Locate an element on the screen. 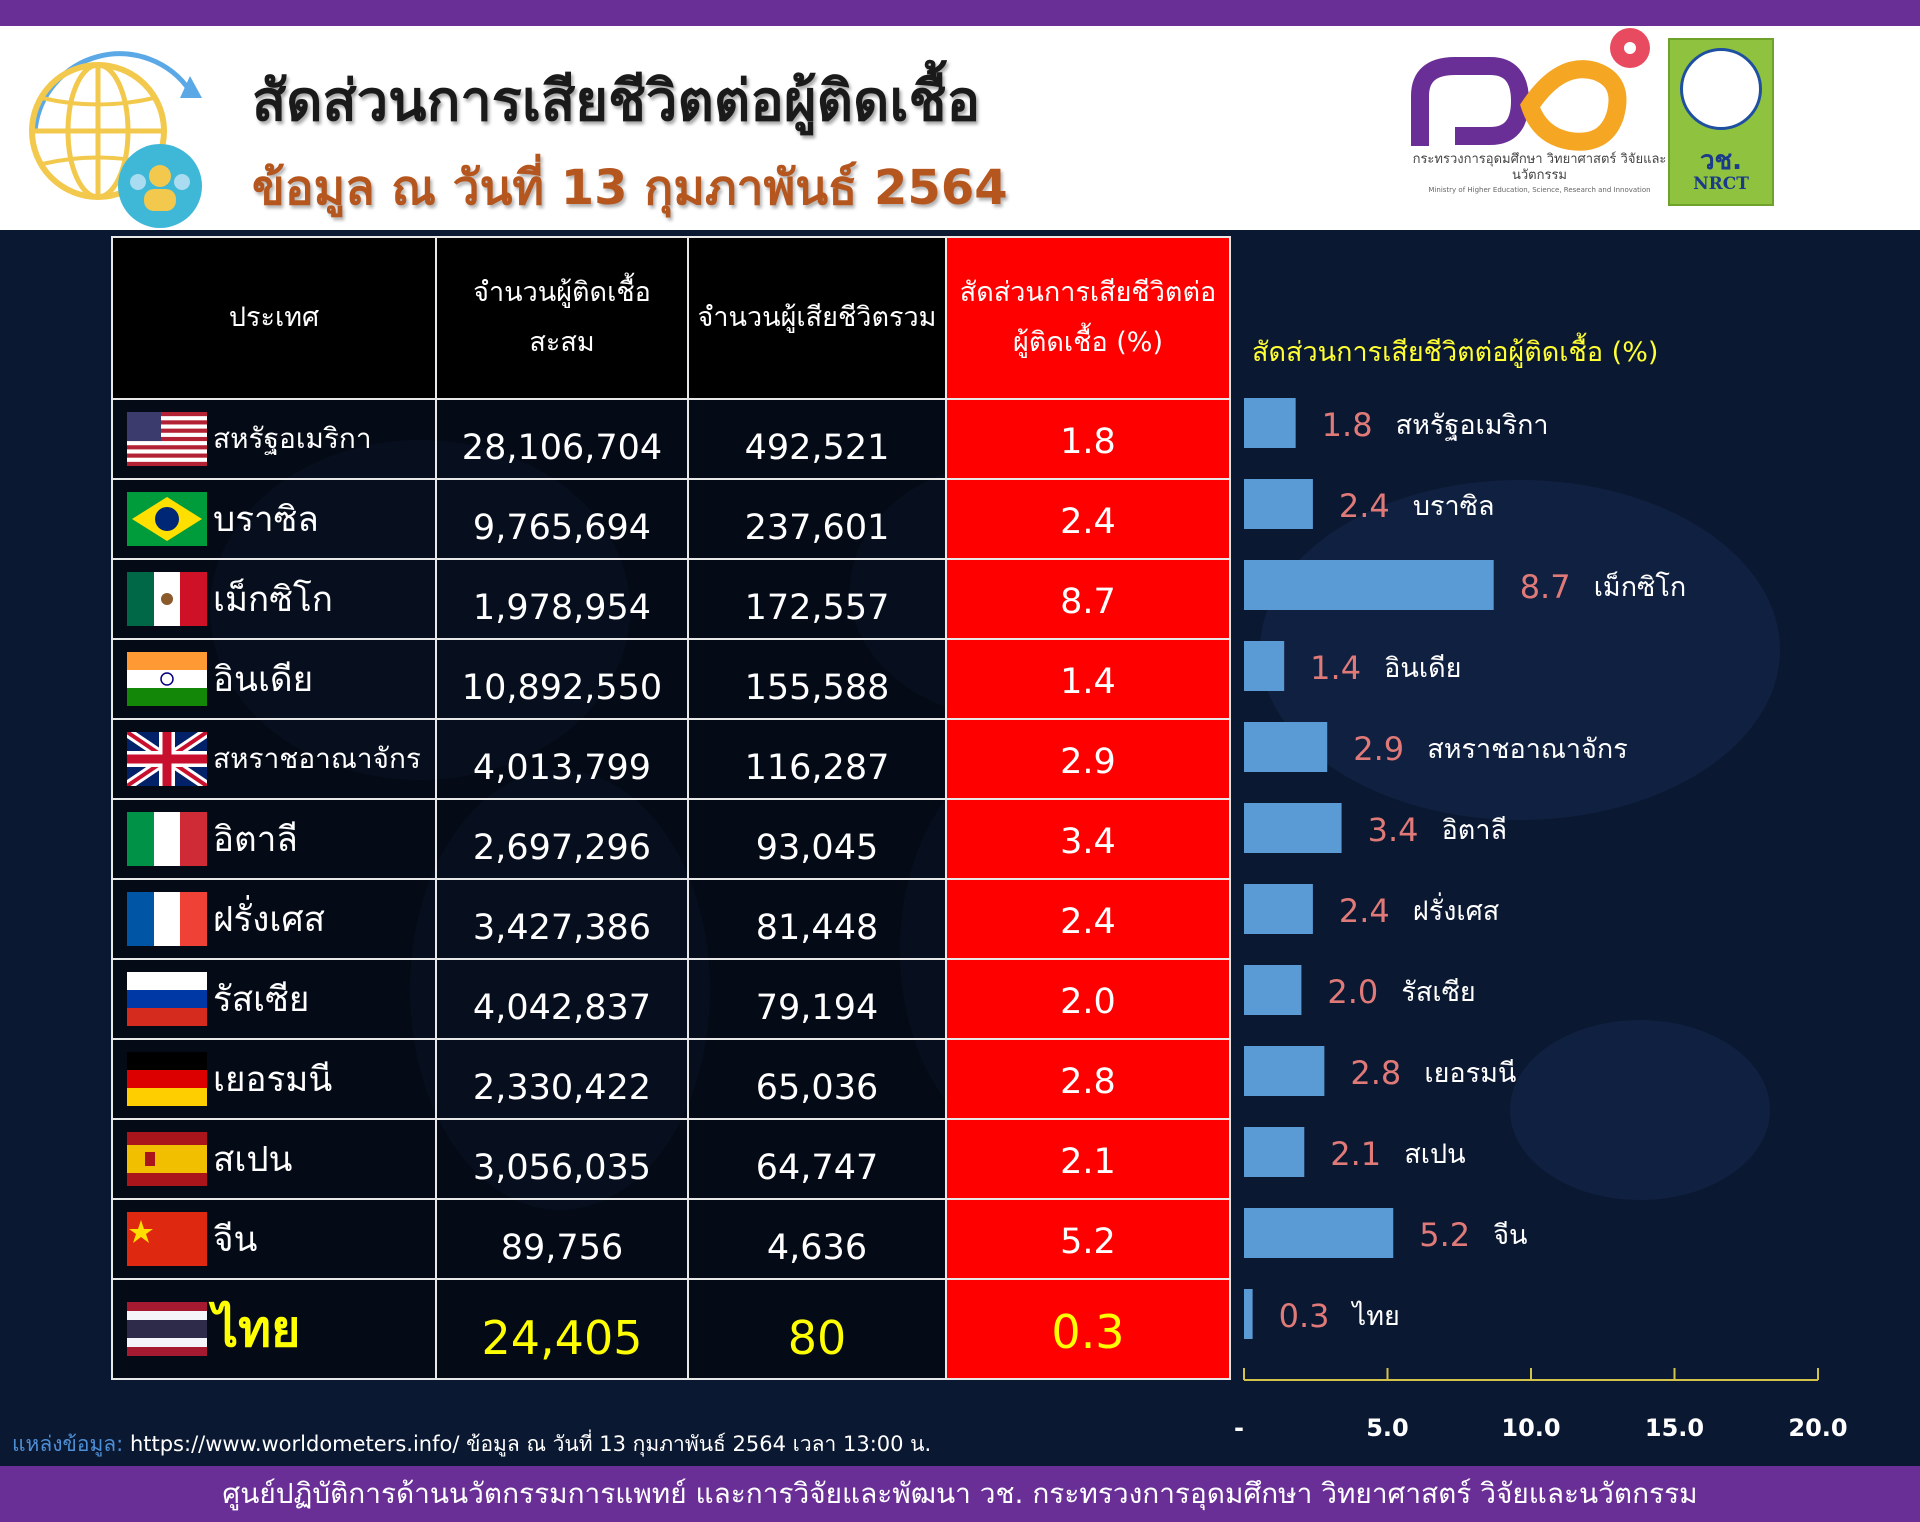 The width and height of the screenshot is (1920, 1522). source-label: แหล่งข้อมูล: is located at coordinates (68, 1444).